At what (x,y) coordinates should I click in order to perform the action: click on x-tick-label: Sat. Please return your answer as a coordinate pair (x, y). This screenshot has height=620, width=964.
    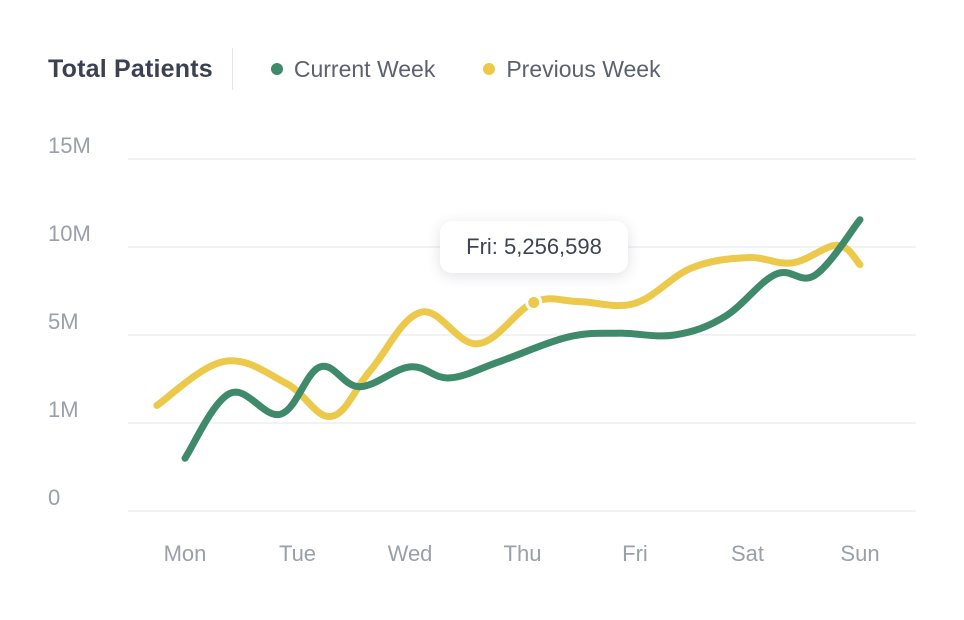
    Looking at the image, I should click on (747, 553).